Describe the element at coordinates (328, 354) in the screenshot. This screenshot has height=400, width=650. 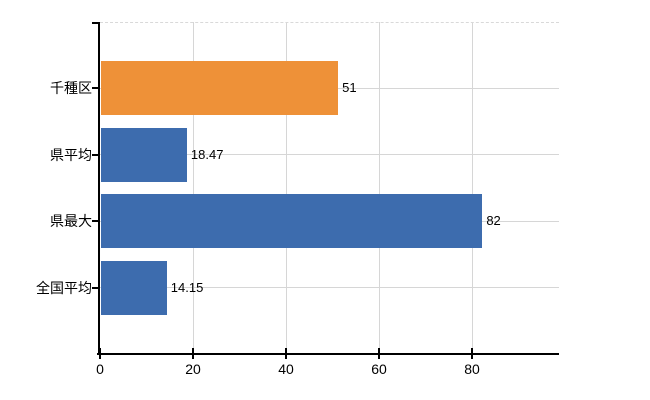
I see `x-axis` at that location.